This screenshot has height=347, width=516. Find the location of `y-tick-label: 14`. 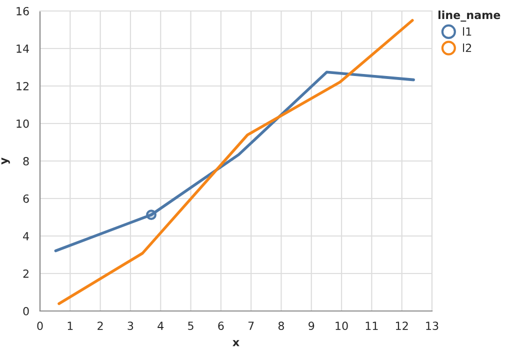

y-tick-label: 14 is located at coordinates (22, 48).